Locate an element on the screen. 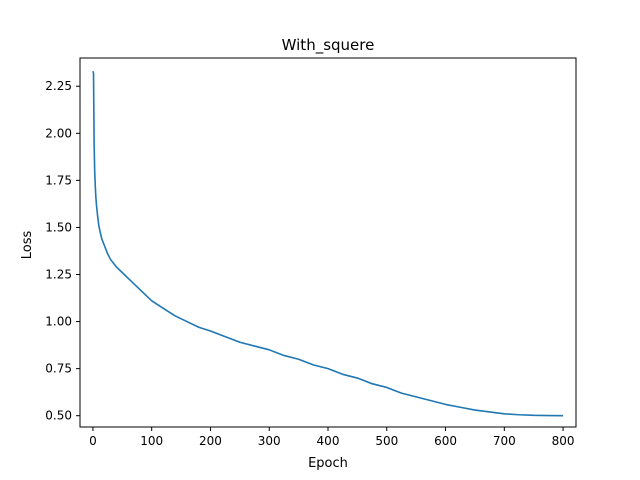 This screenshot has height=480, width=640. y-tick-label: 1.25 is located at coordinates (58, 275).